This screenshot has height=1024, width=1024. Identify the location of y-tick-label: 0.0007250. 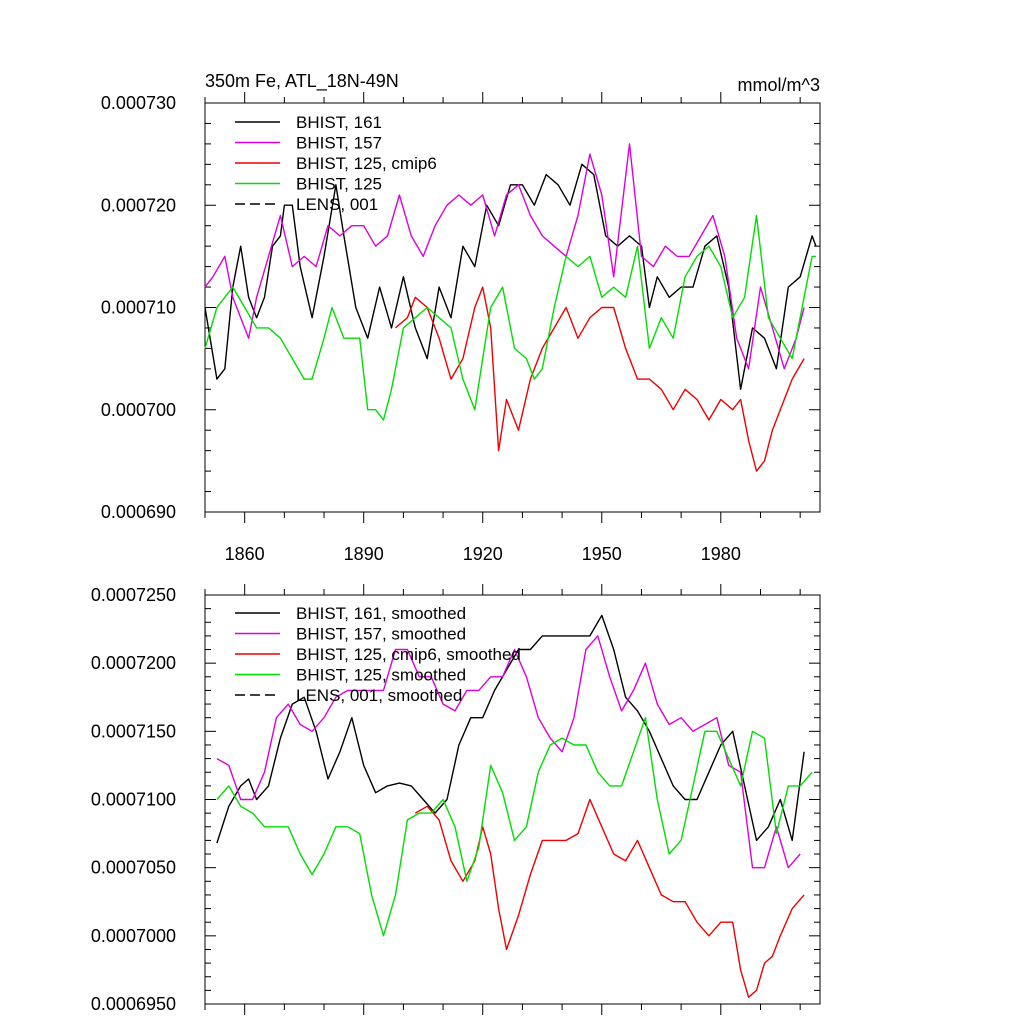
(133, 595).